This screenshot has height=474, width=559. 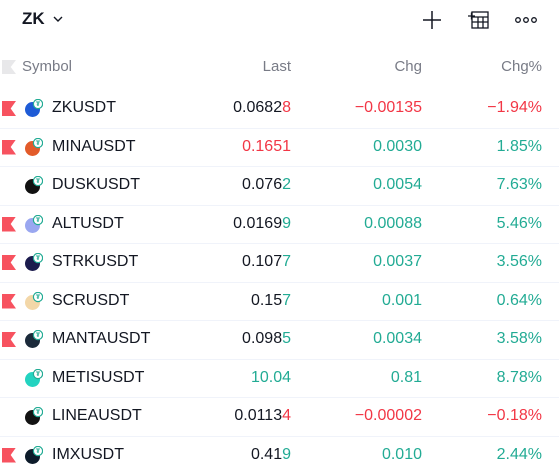 I want to click on last-price: 0.01134, so click(x=262, y=416).